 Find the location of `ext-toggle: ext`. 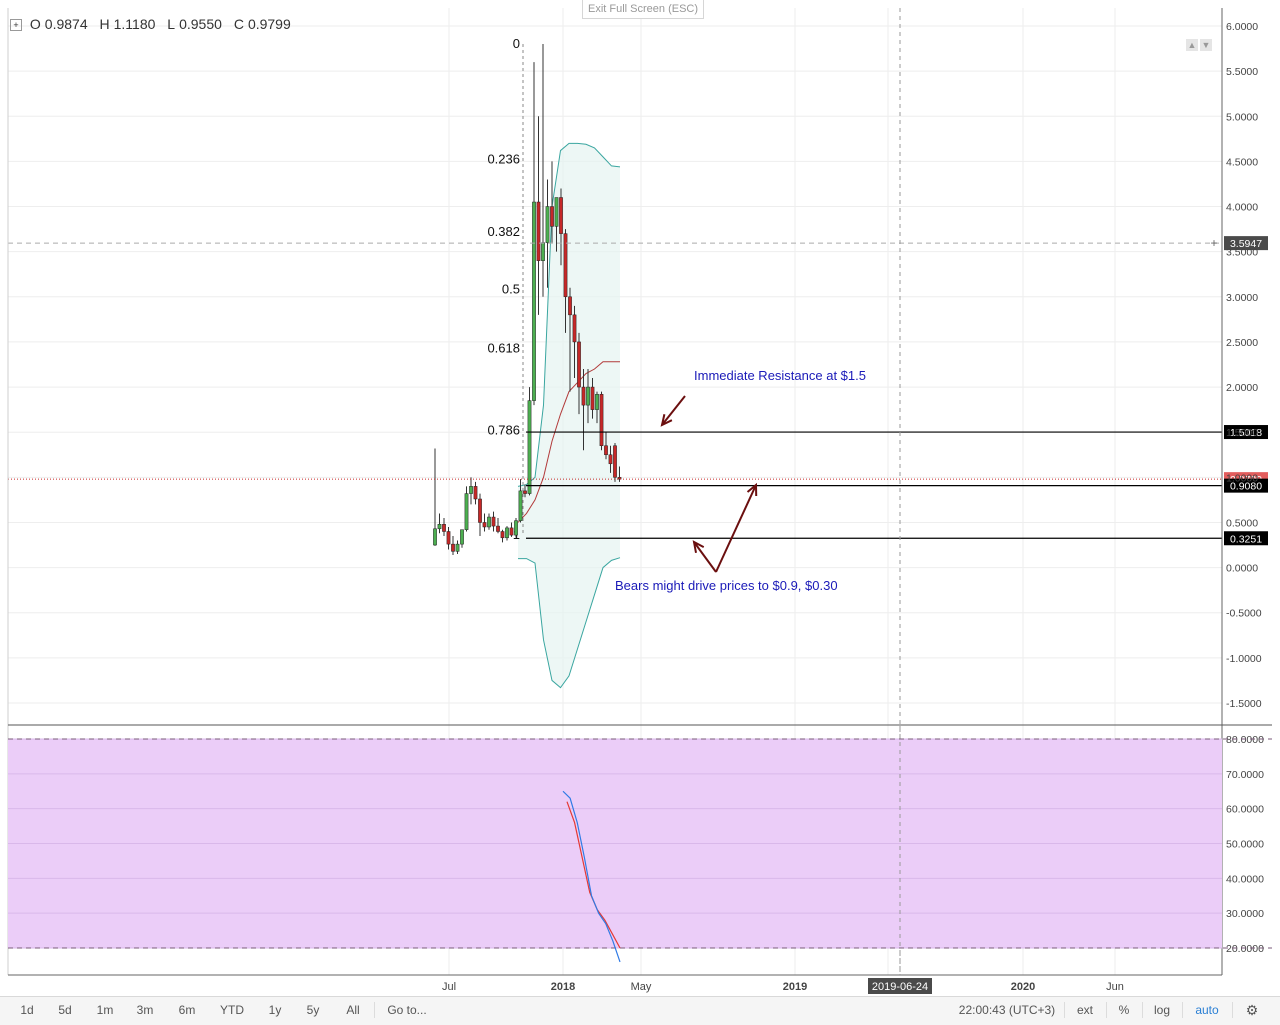

ext-toggle: ext is located at coordinates (1084, 1010).